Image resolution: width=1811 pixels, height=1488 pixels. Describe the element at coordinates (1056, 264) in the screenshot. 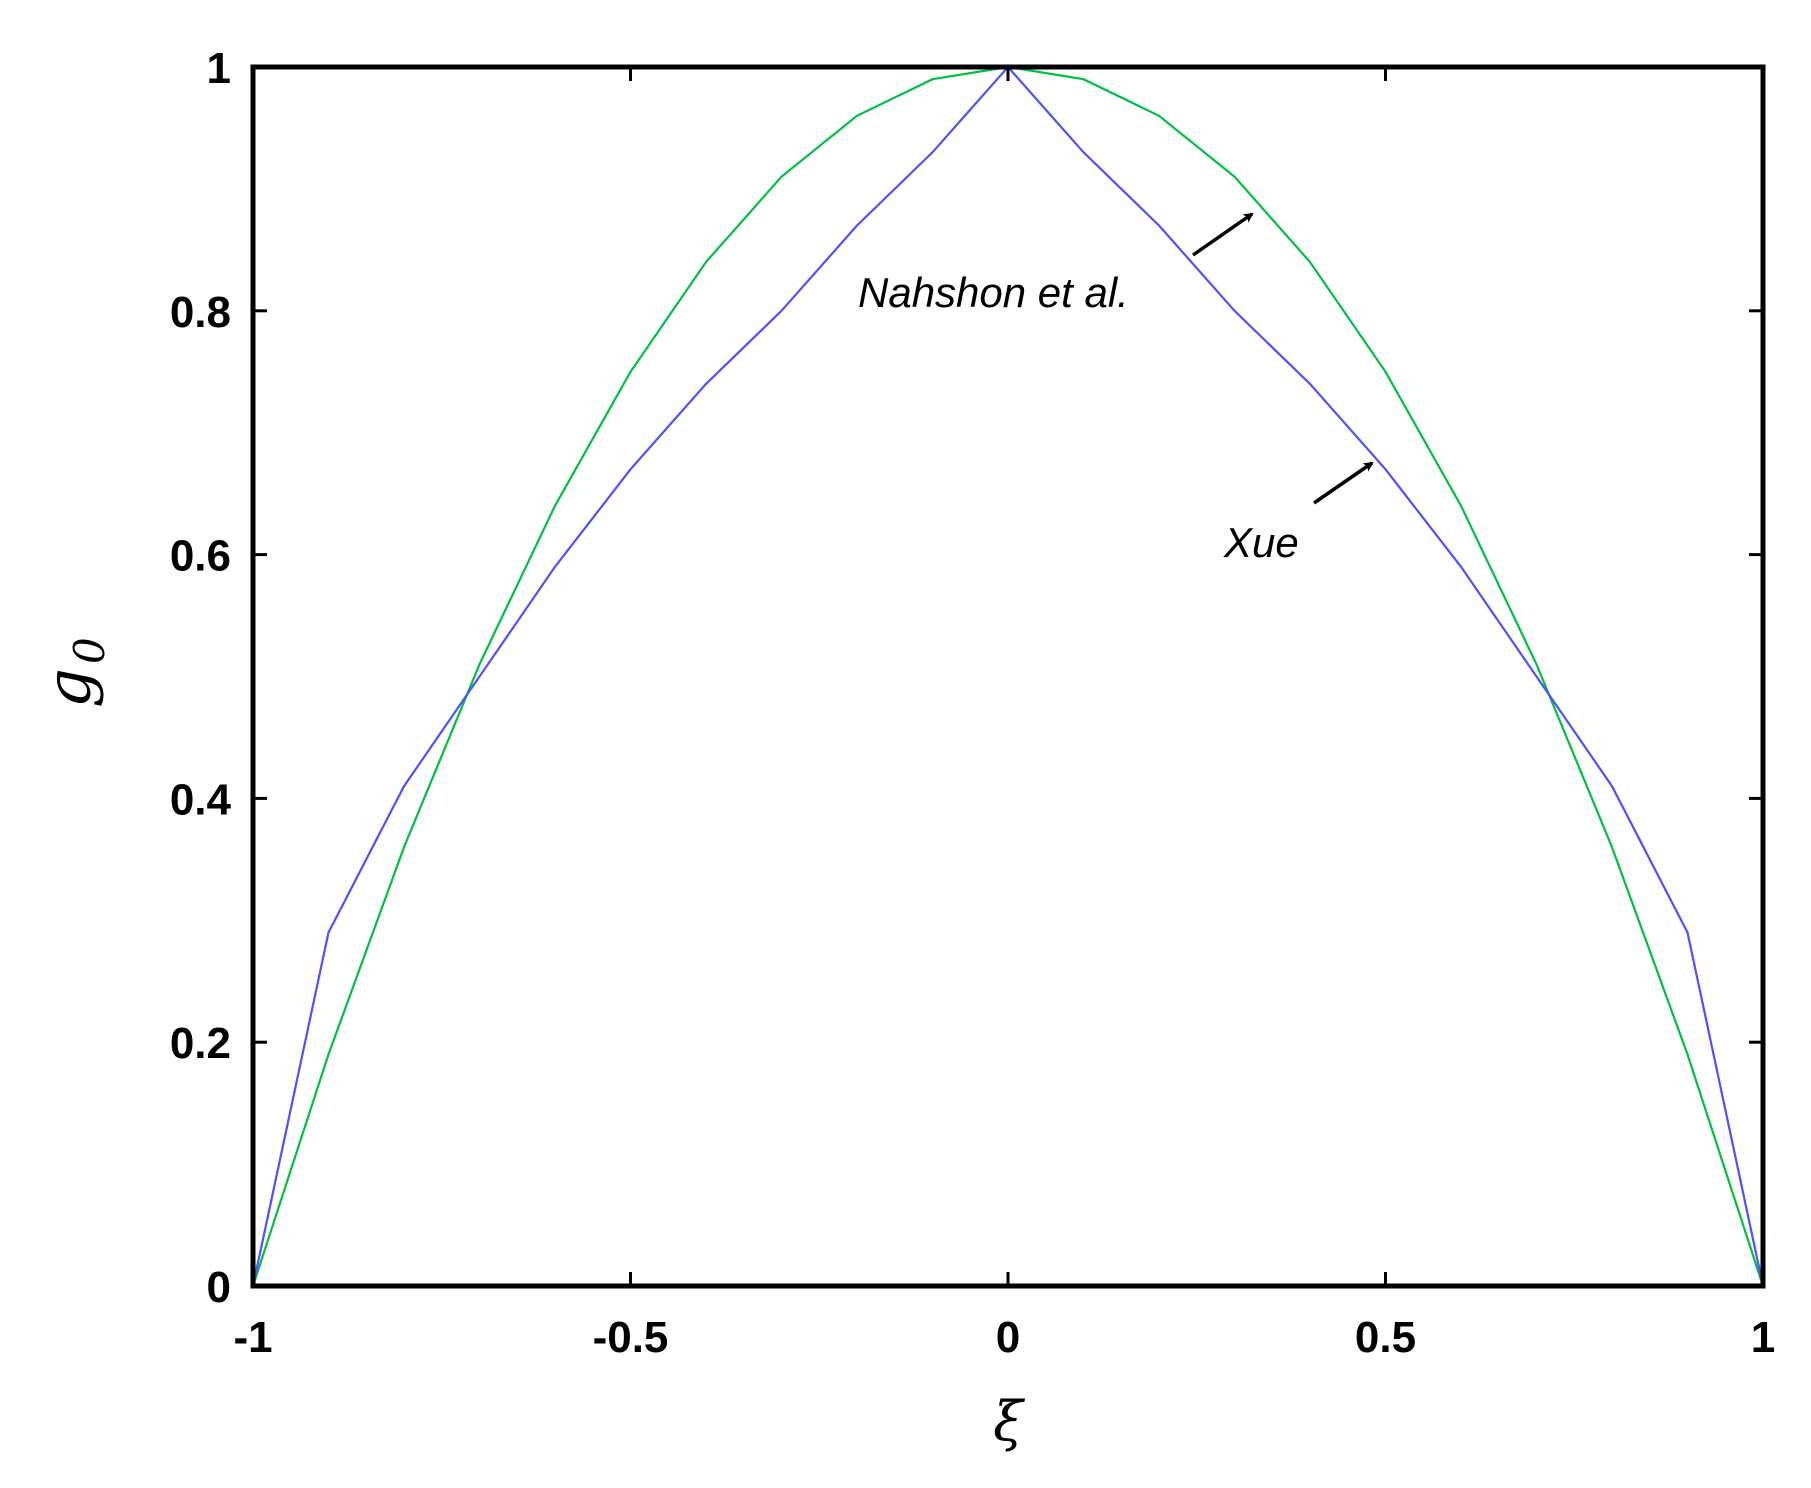

I see `annotation-nahshon: Nahshon et al.` at that location.